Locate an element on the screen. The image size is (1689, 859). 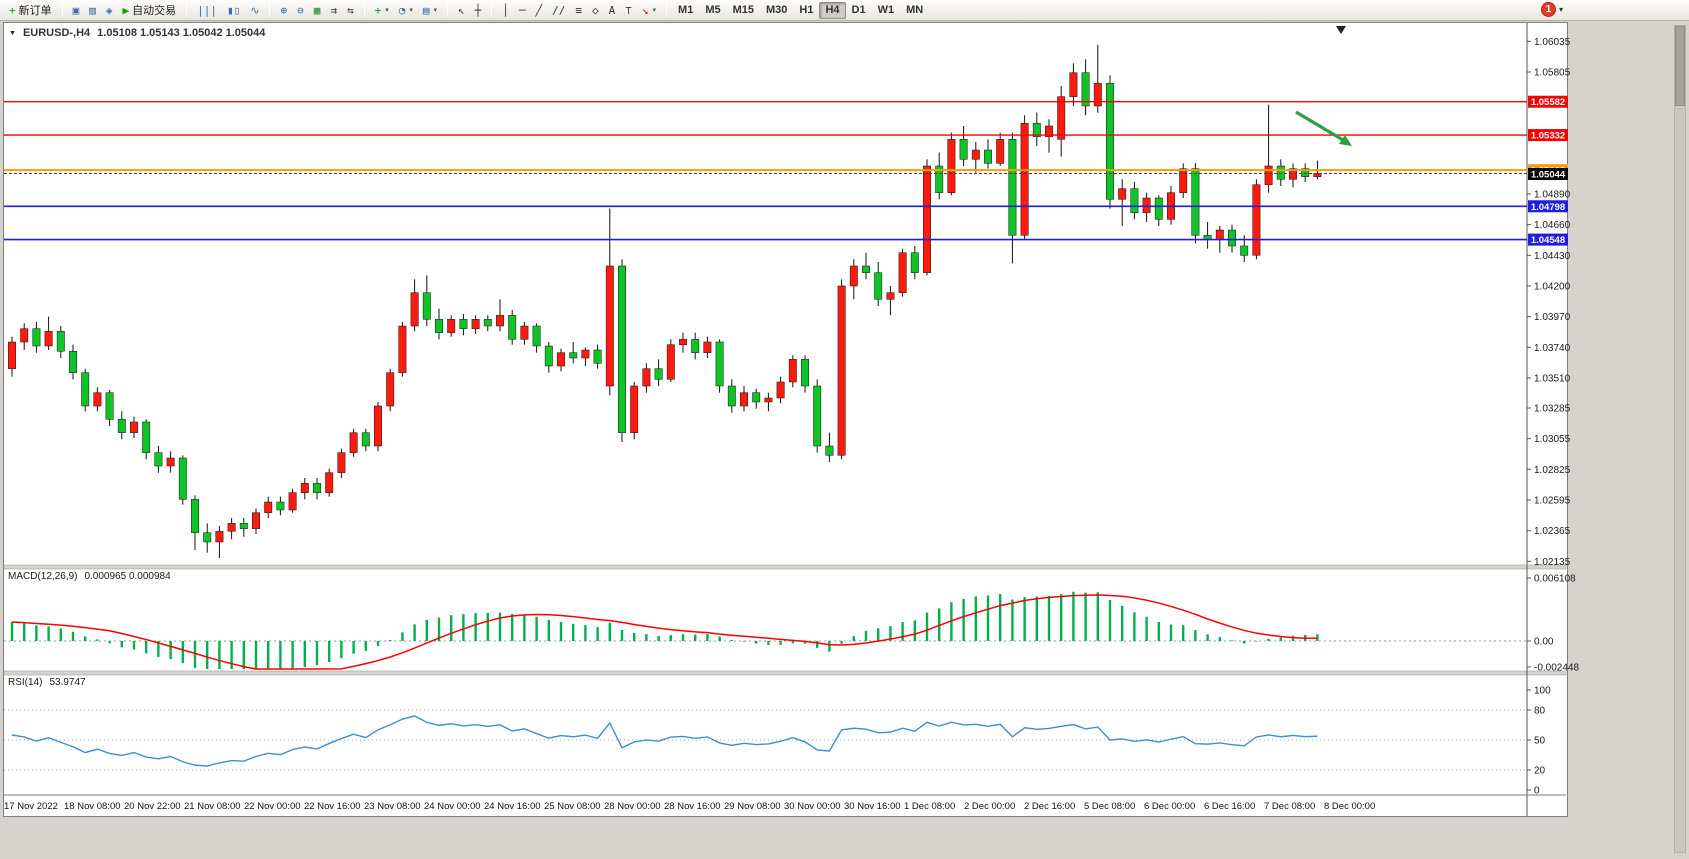
bar-chart-button: ||| is located at coordinates (207, 10).